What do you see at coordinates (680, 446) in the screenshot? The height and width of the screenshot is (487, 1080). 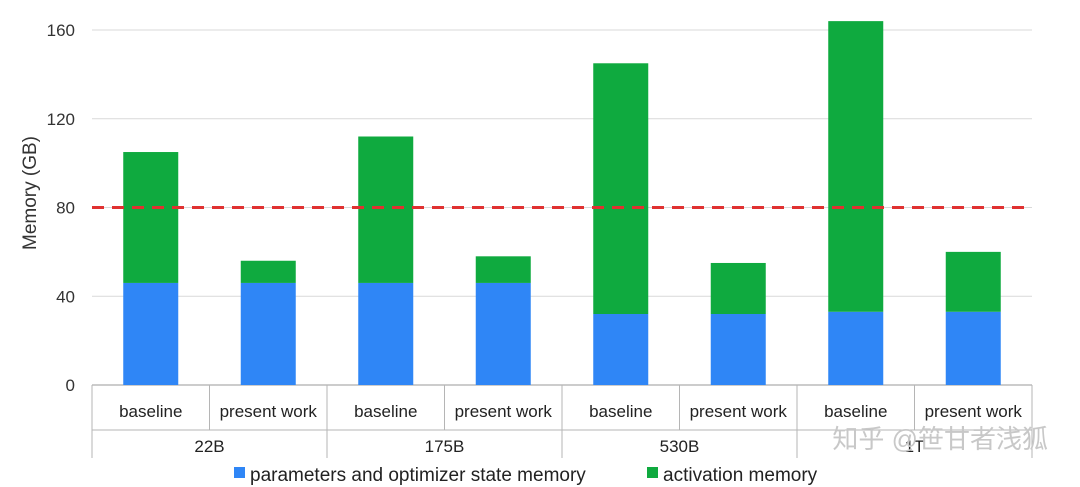 I see `x-group-label: 530B` at bounding box center [680, 446].